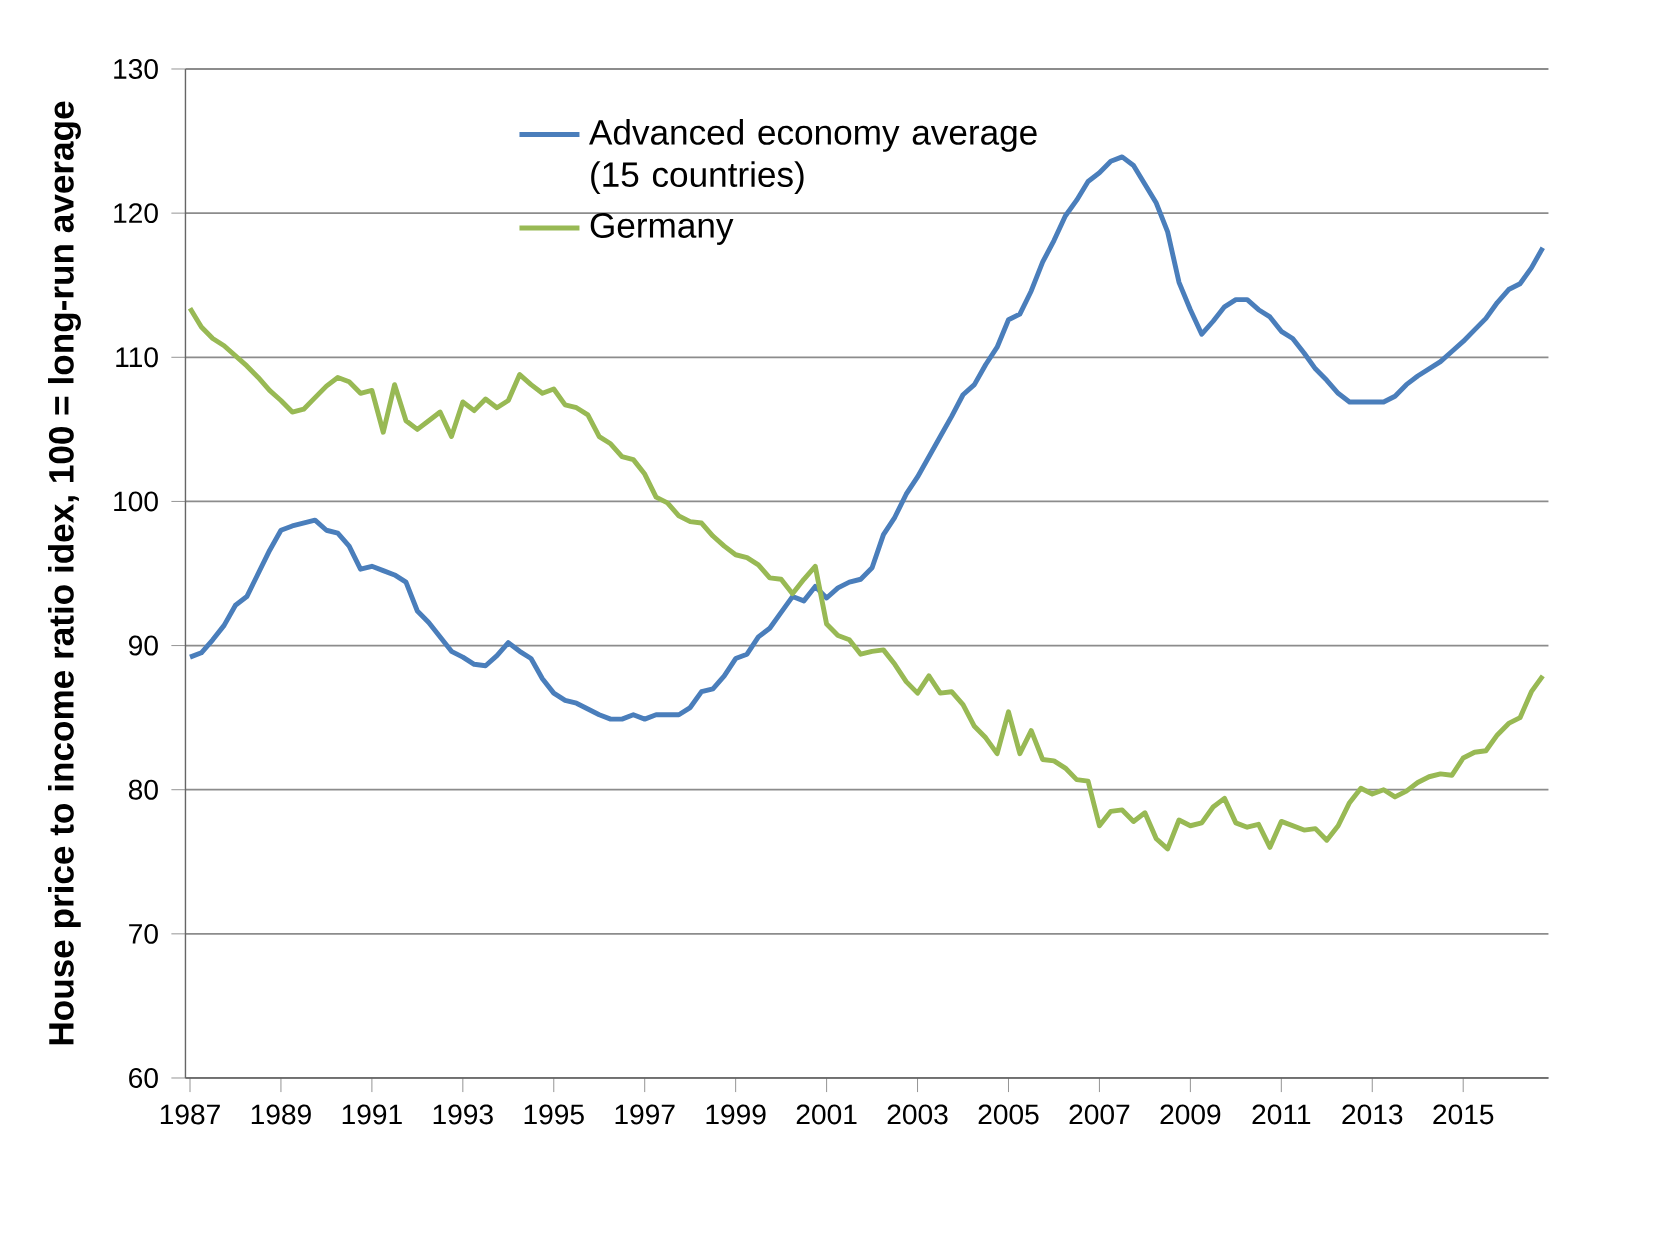  What do you see at coordinates (463, 1114) in the screenshot?
I see `x-tick-label: 1993` at bounding box center [463, 1114].